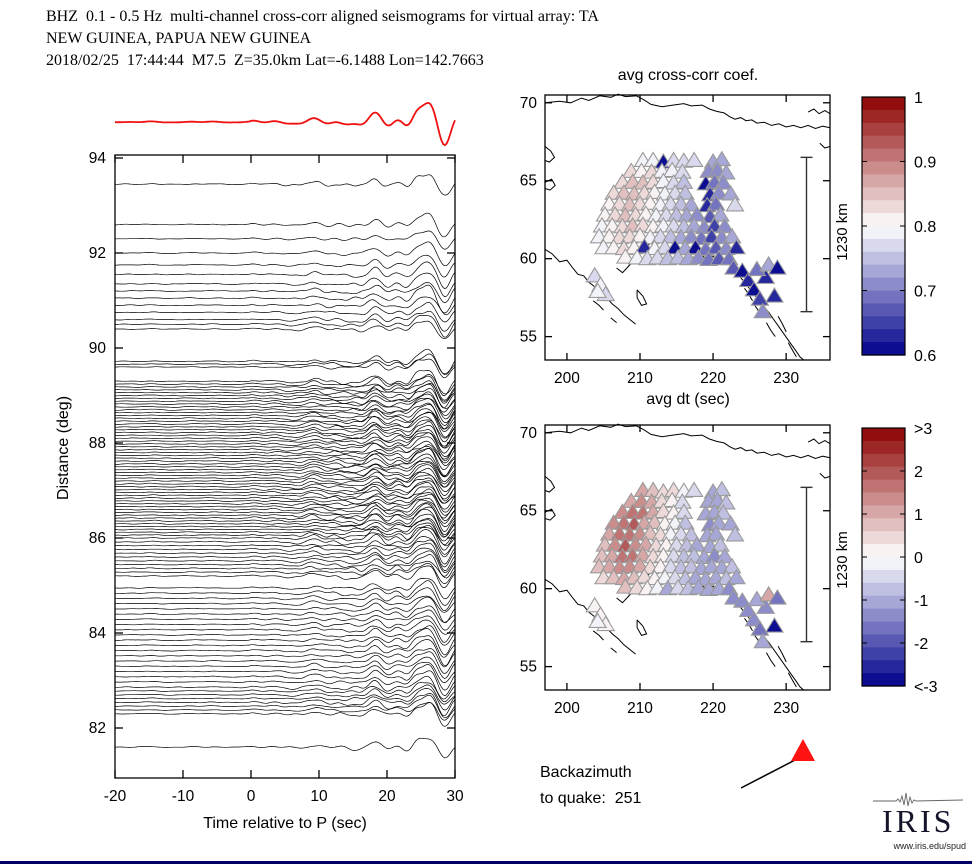  Describe the element at coordinates (921, 644) in the screenshot. I see `svg-text: -2` at that location.